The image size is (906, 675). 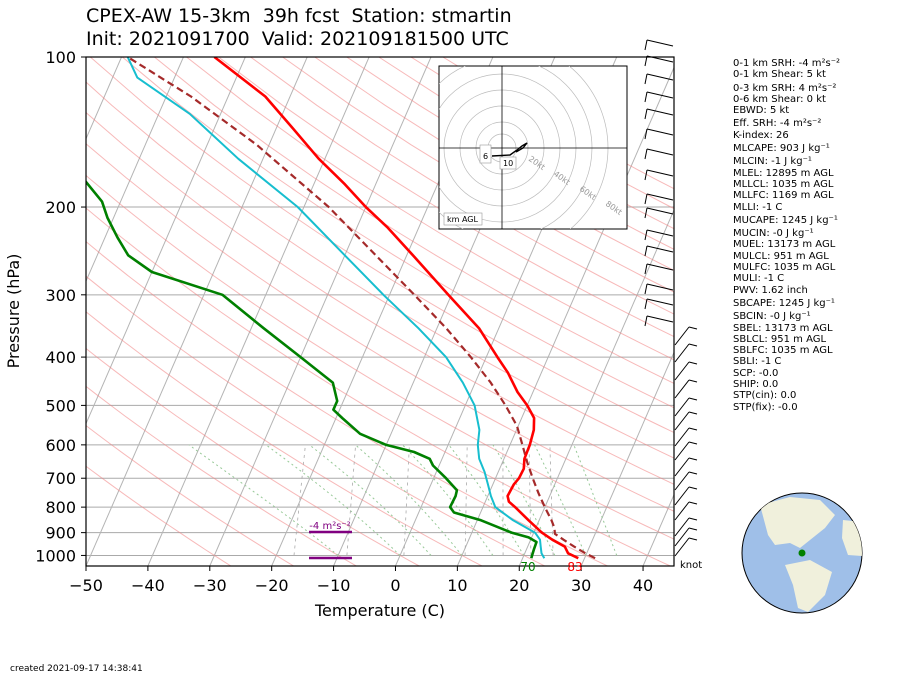 What do you see at coordinates (808, 586) in the screenshot?
I see `south-america-shape` at bounding box center [808, 586].